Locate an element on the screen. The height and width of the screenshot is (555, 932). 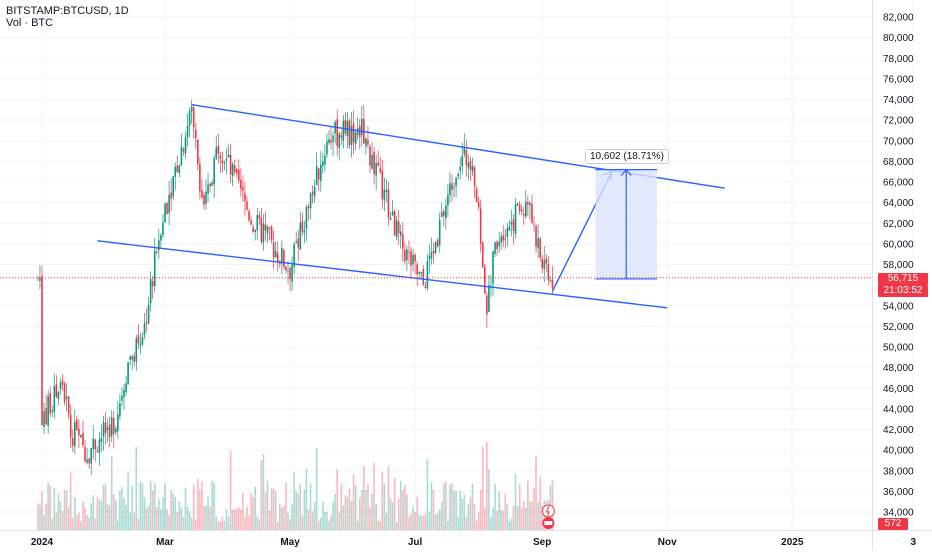
x-tick-label: 2024 is located at coordinates (42, 542).